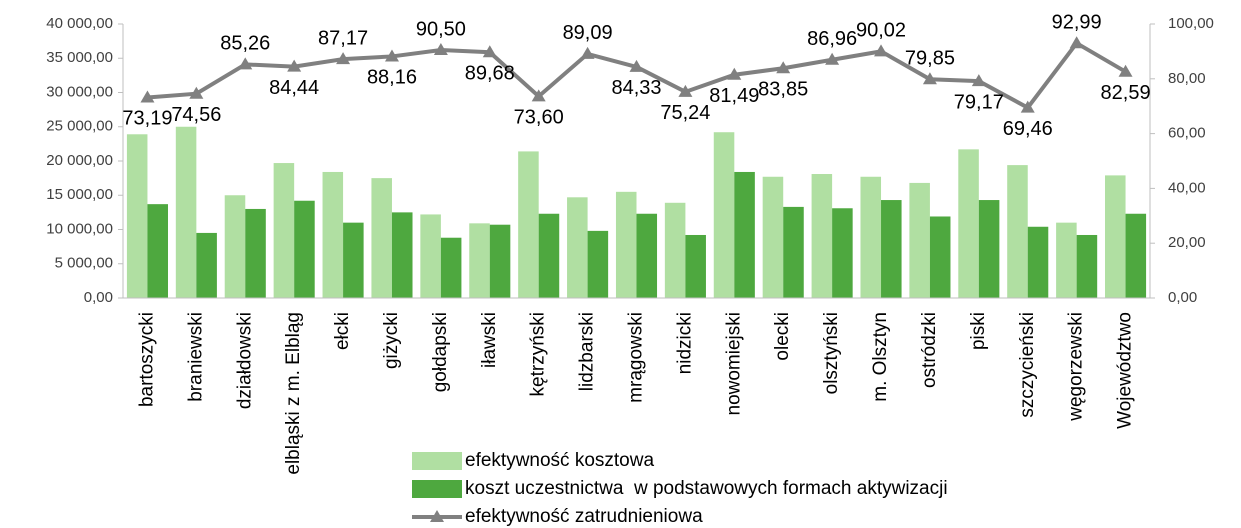 This screenshot has width=1241, height=528. I want to click on data-label: 83,85, so click(783, 90).